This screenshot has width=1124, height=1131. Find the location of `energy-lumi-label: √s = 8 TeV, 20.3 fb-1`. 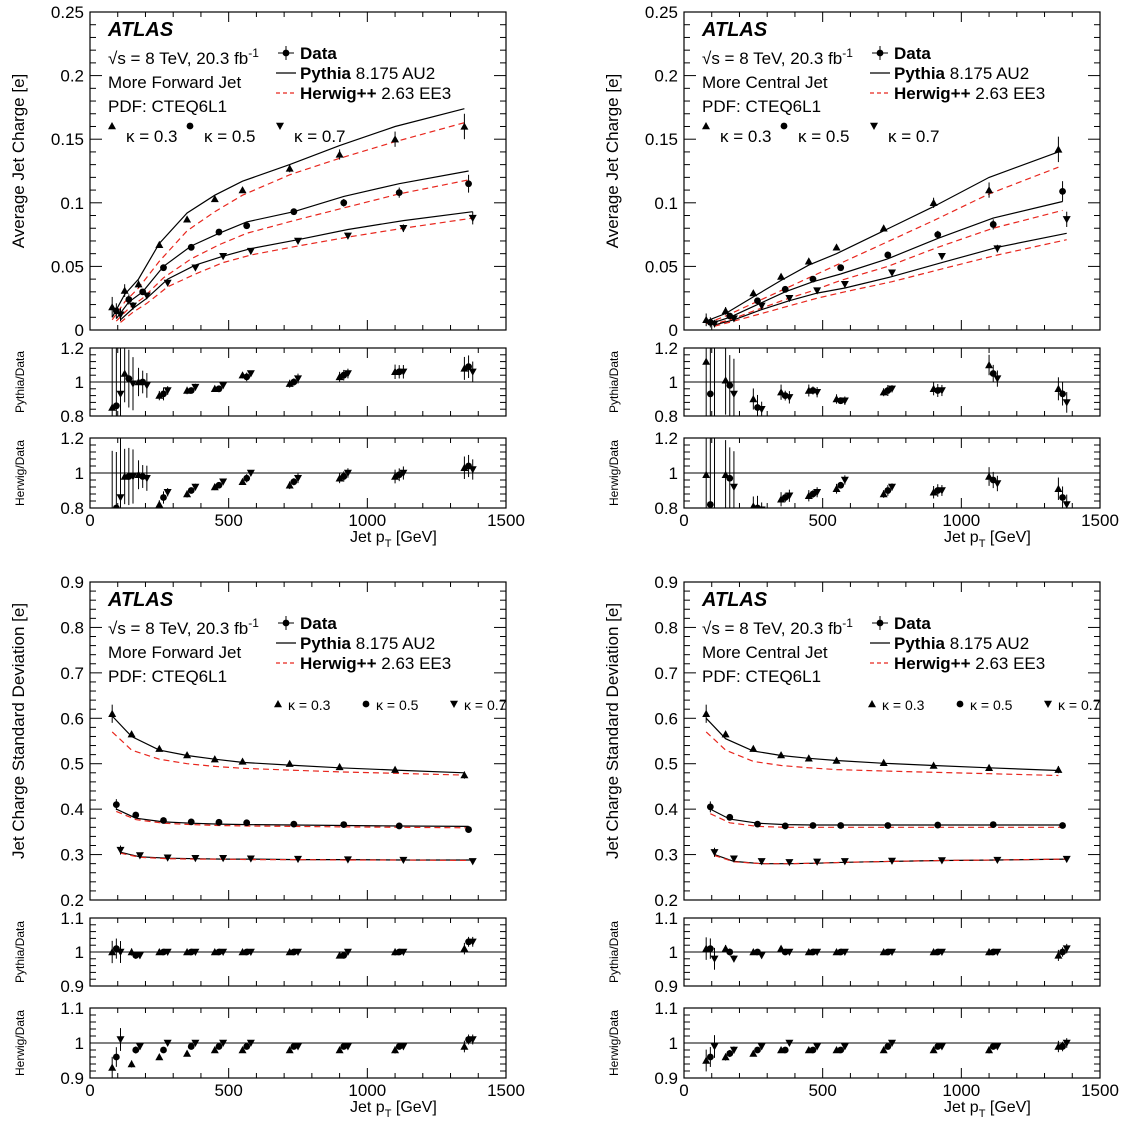

energy-lumi-label: √s = 8 TeV, 20.3 fb-1 is located at coordinates (777, 627).